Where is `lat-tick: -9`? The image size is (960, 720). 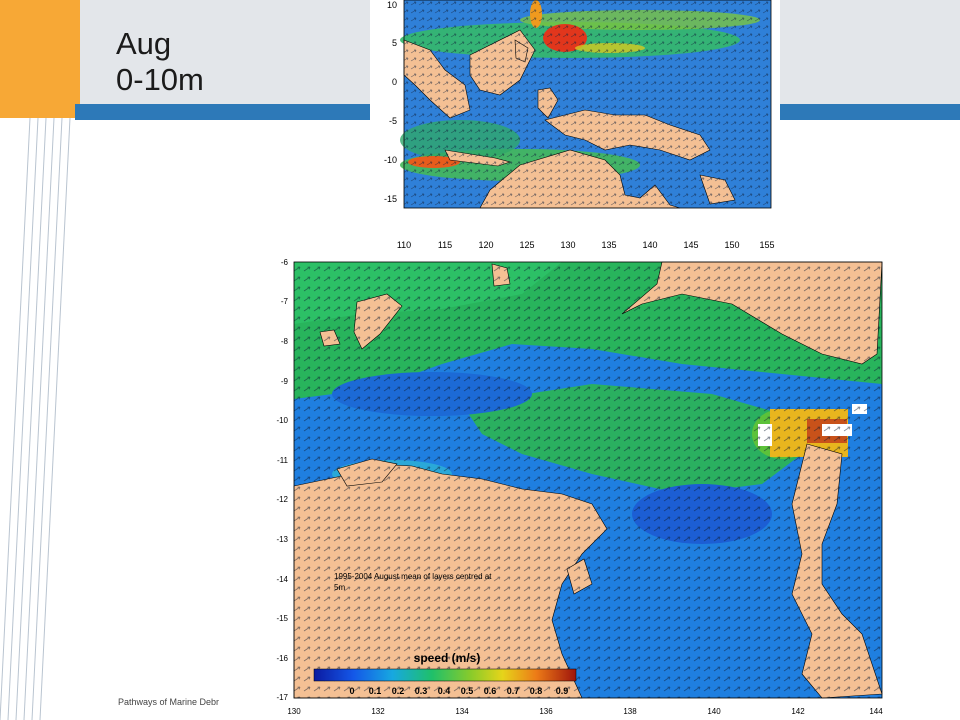 lat-tick: -9 is located at coordinates (285, 381).